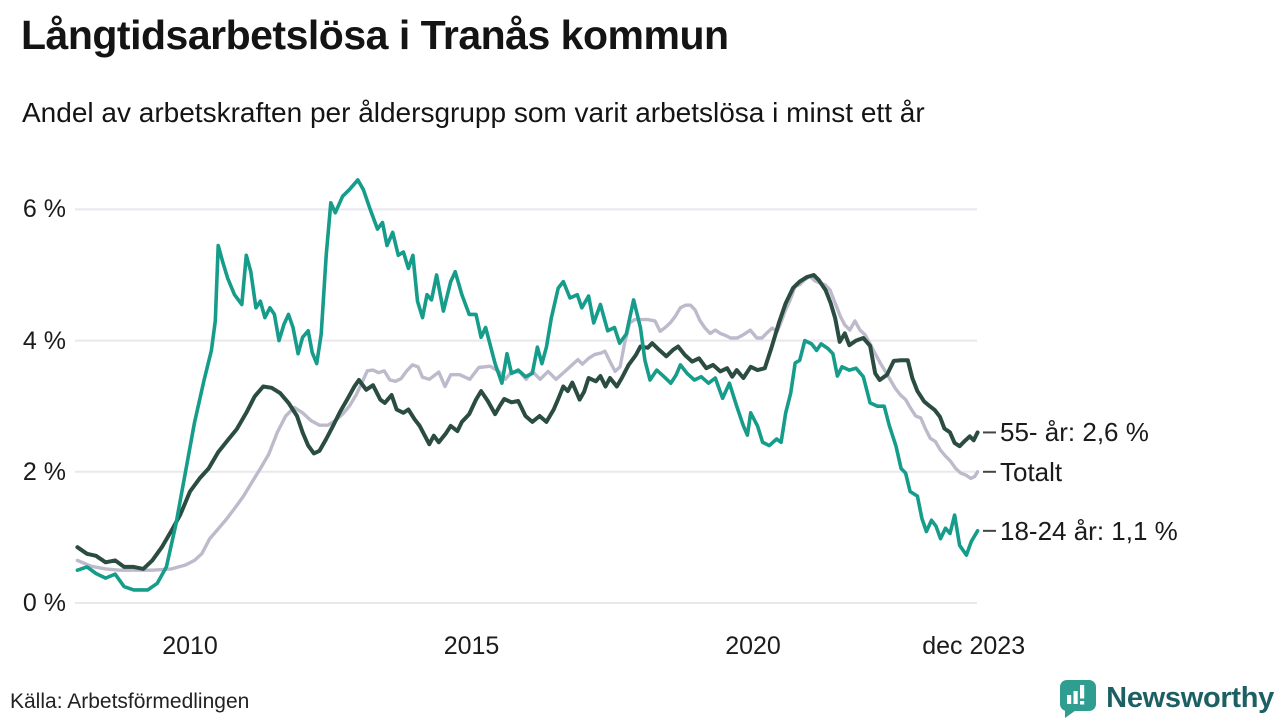  What do you see at coordinates (190, 646) in the screenshot?
I see `x-axis-tick-2010: 2010` at bounding box center [190, 646].